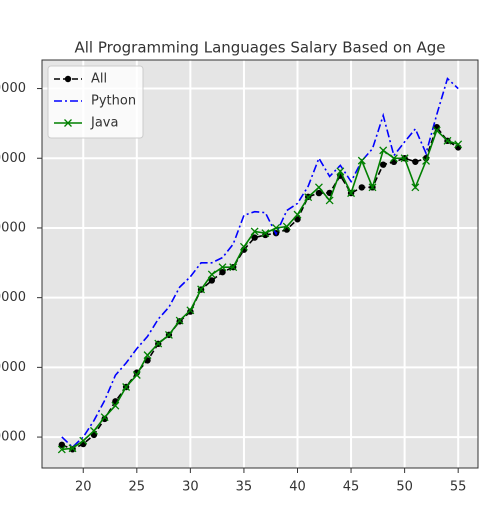 This screenshot has width=504, height=508. What do you see at coordinates (99, 79) in the screenshot?
I see `legend-label: All` at bounding box center [99, 79].